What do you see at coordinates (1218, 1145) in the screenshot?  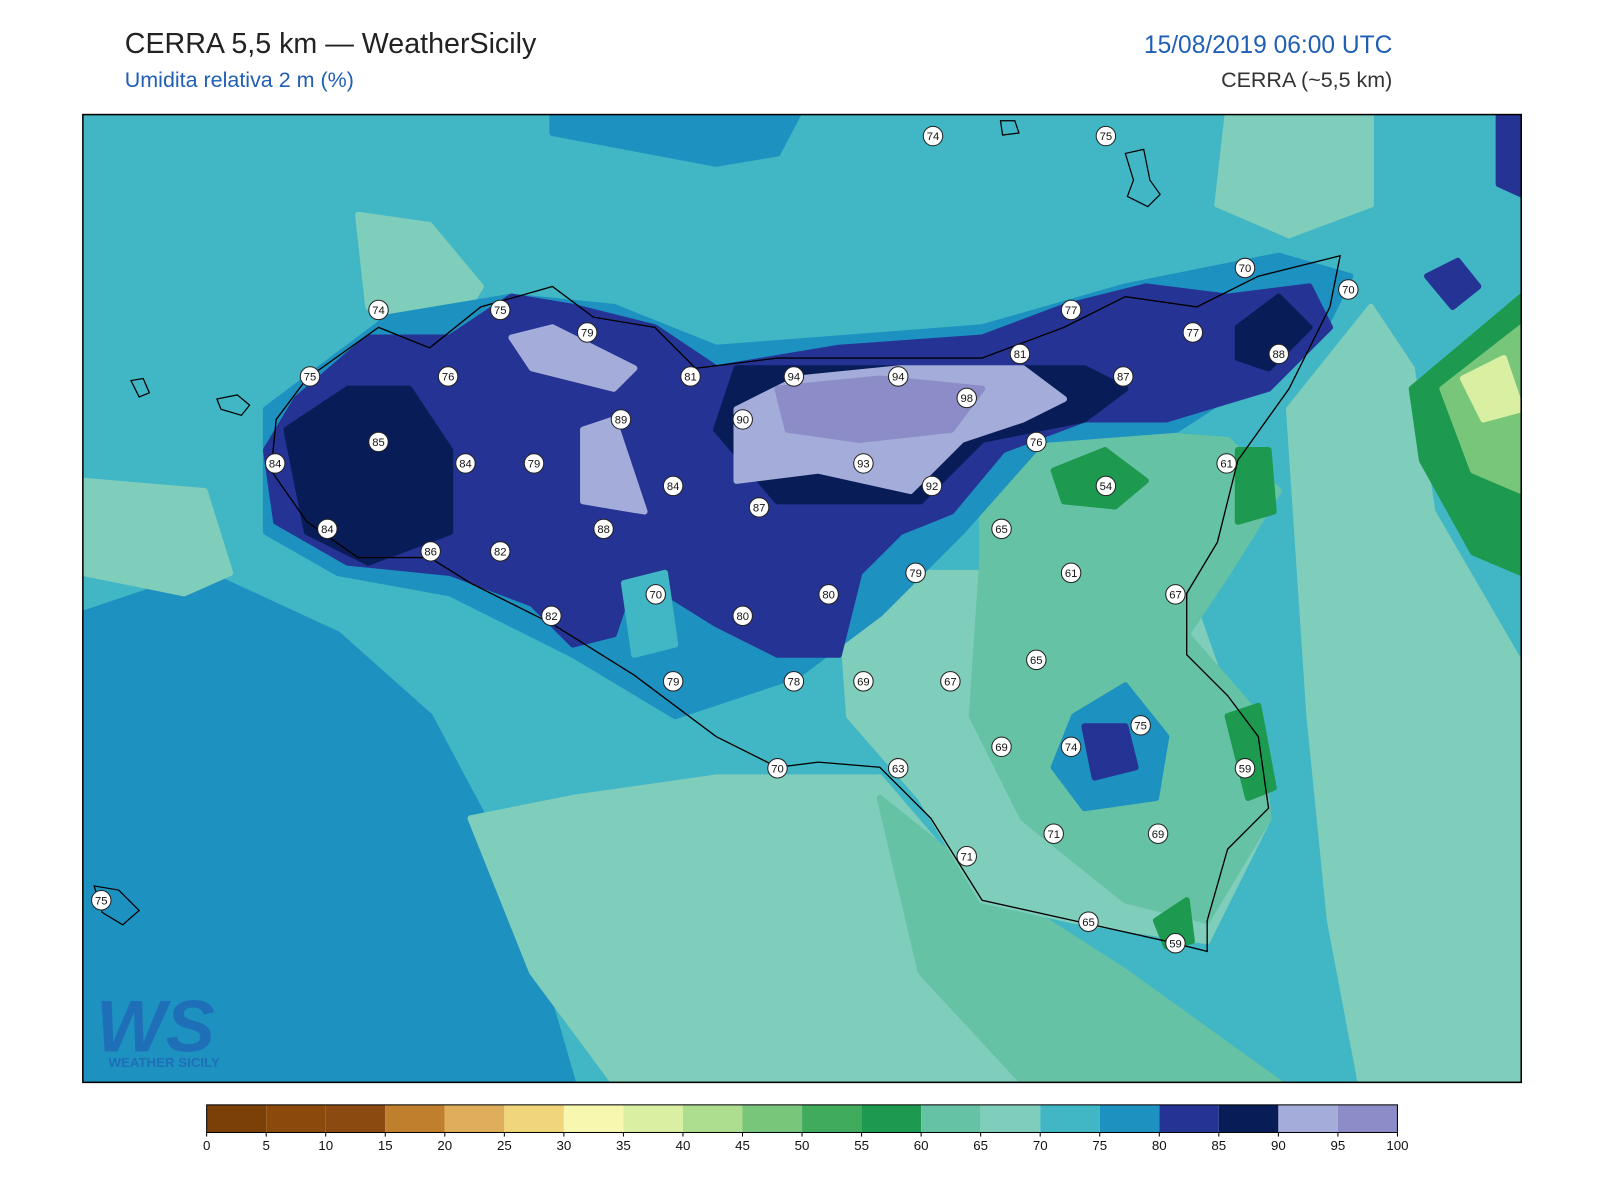 I see `colorbar-tick-label: 85` at bounding box center [1218, 1145].